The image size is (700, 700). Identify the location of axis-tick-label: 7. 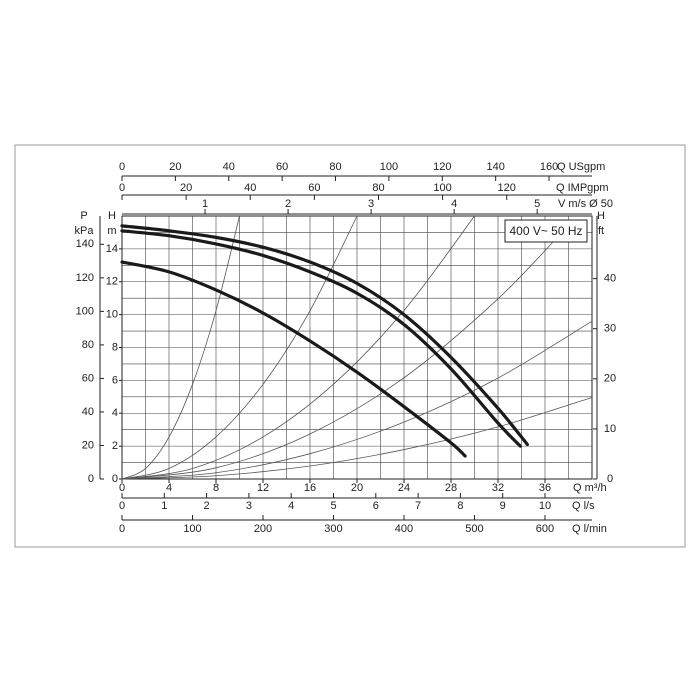
(418, 506).